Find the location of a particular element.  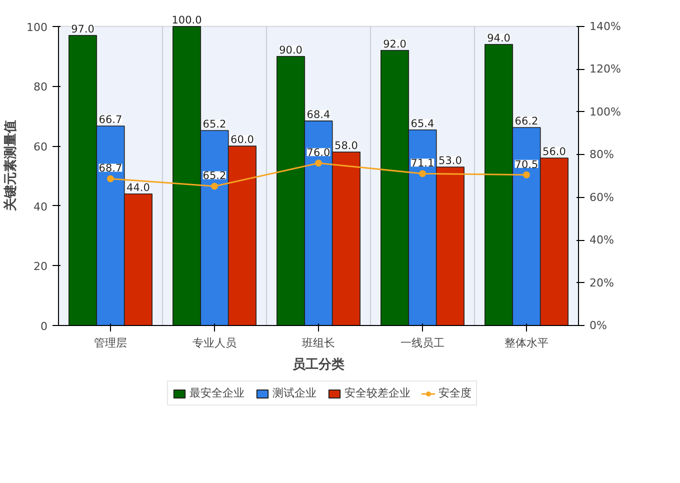

legend-label: 测试企业 is located at coordinates (294, 393).